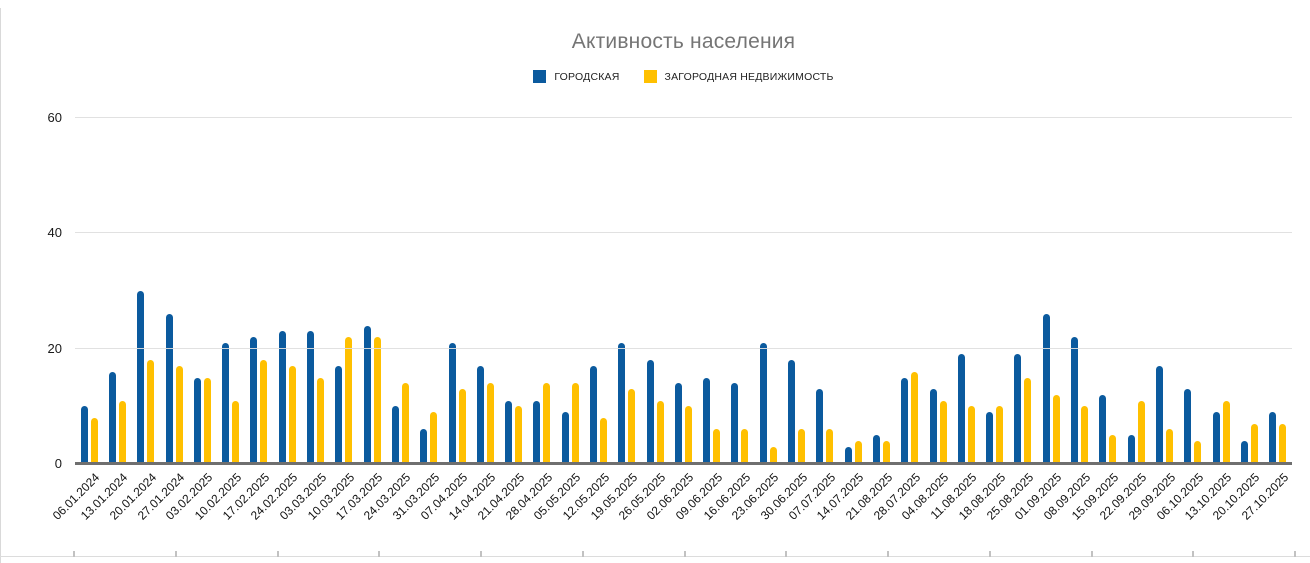 The height and width of the screenshot is (563, 1310). What do you see at coordinates (189, 496) in the screenshot?
I see `x-axis-label: 03.02.2025` at bounding box center [189, 496].